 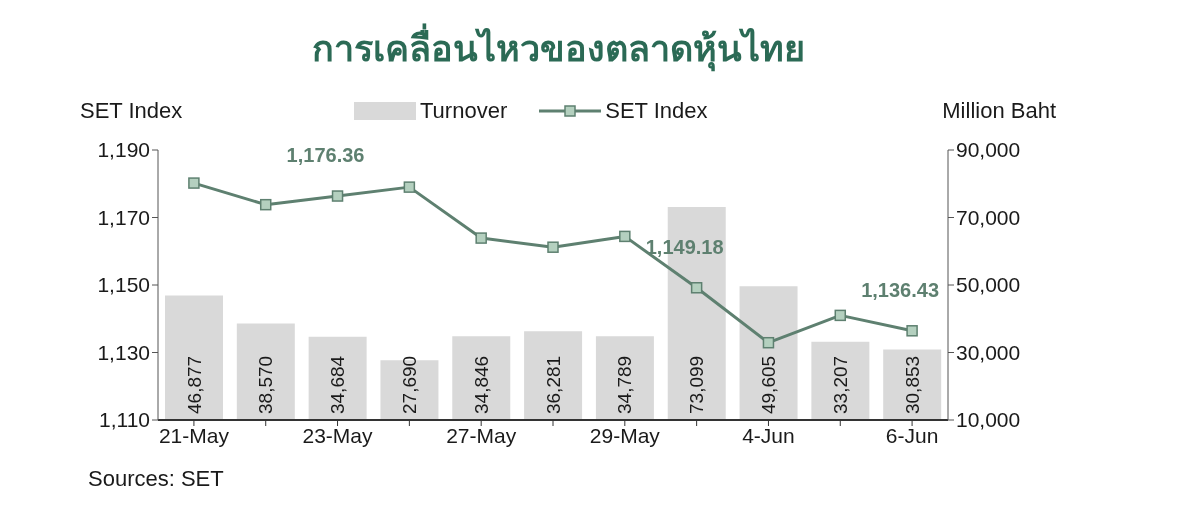 I want to click on data-label: 27,690, so click(x=409, y=384).